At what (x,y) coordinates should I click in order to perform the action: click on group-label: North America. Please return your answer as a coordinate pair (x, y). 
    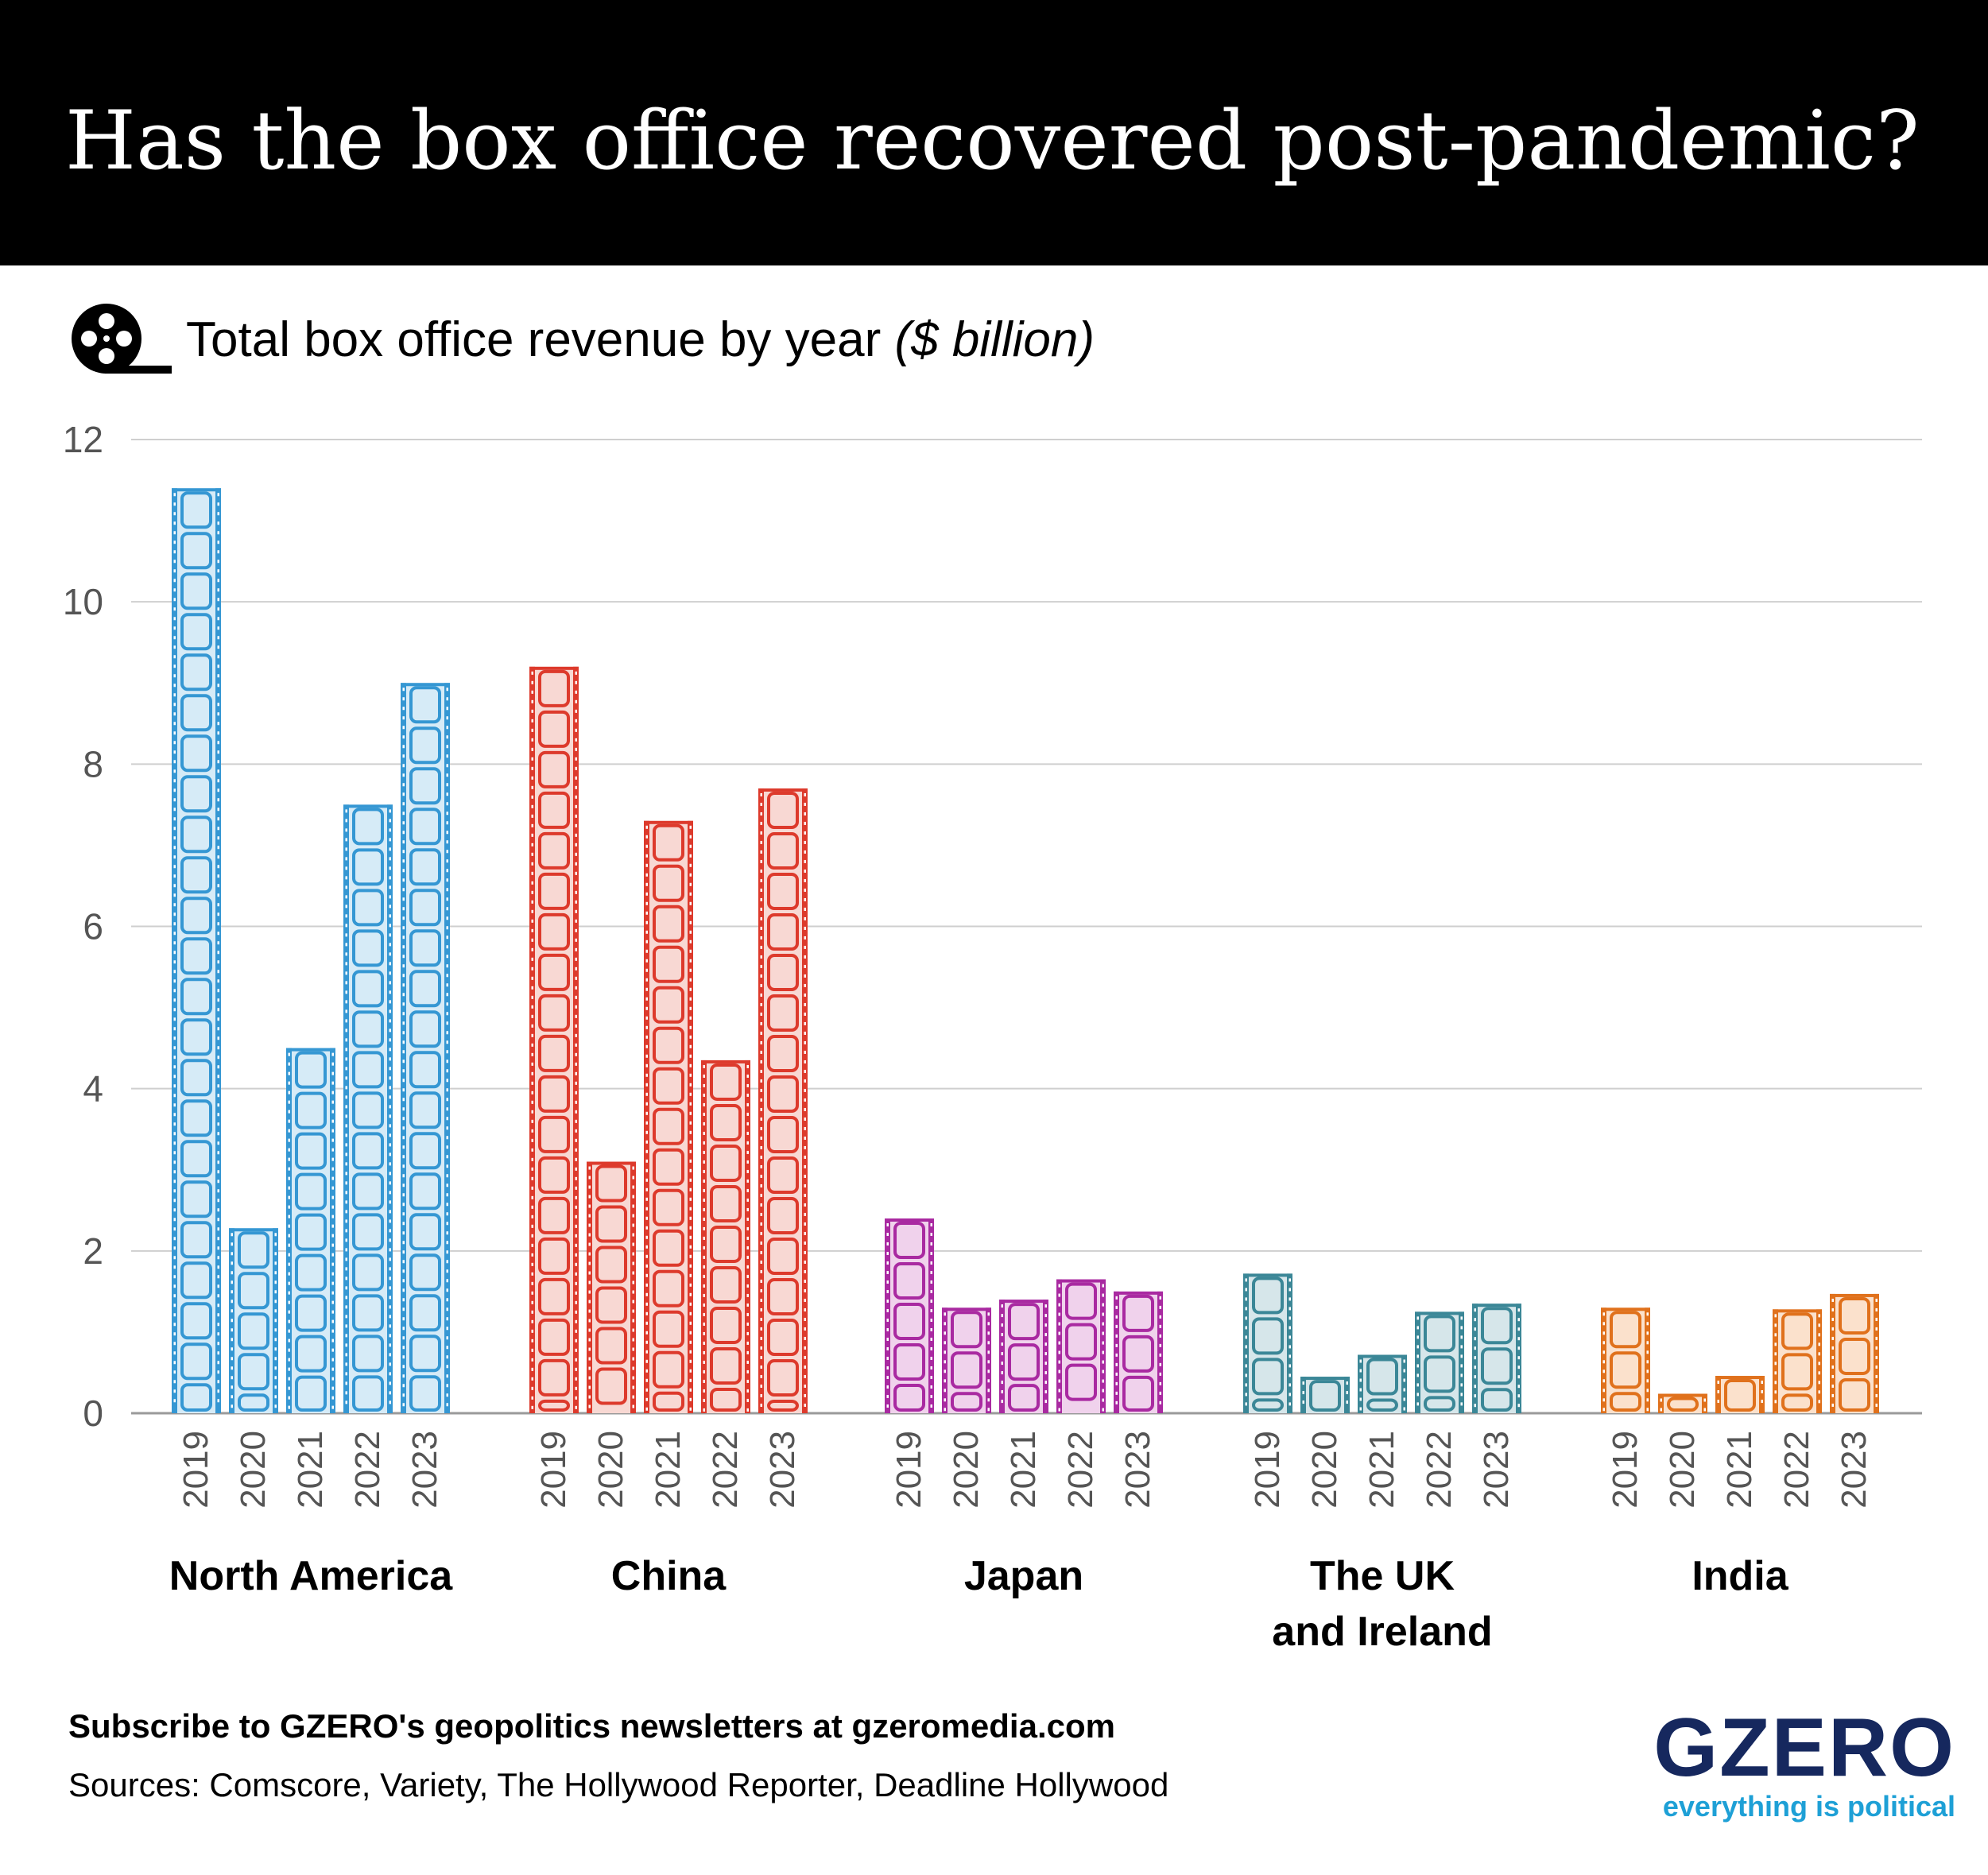
    Looking at the image, I should click on (311, 1576).